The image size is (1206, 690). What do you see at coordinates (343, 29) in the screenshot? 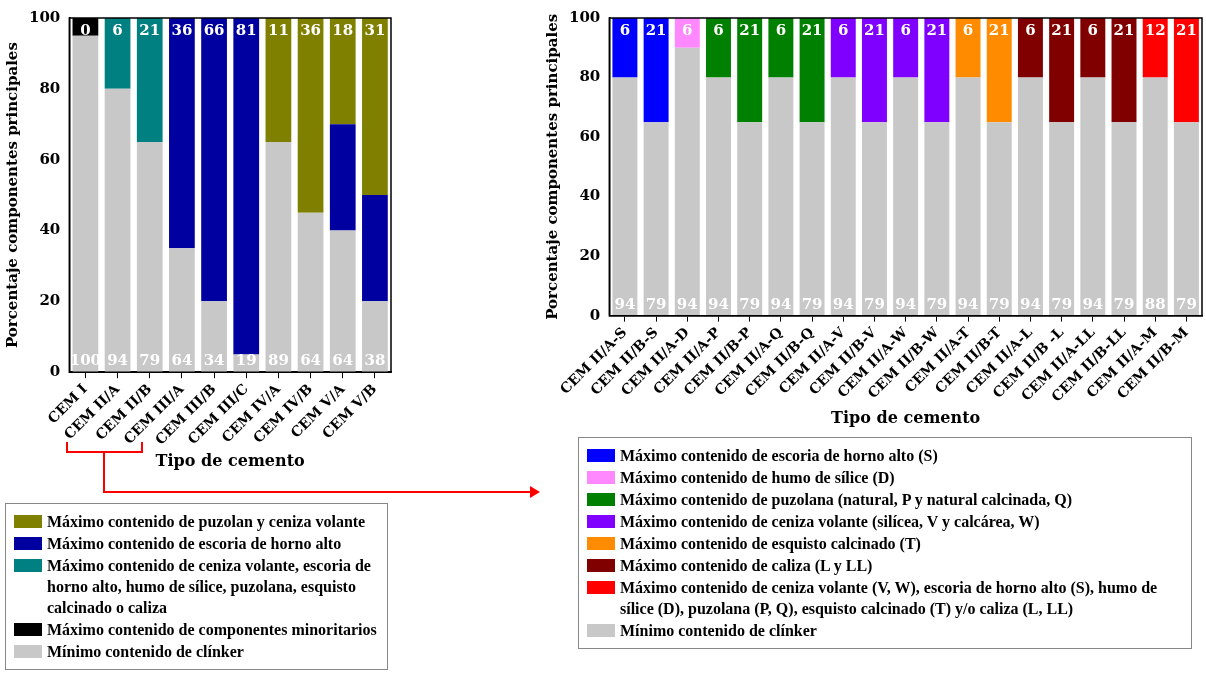
I see `annotation: 18` at bounding box center [343, 29].